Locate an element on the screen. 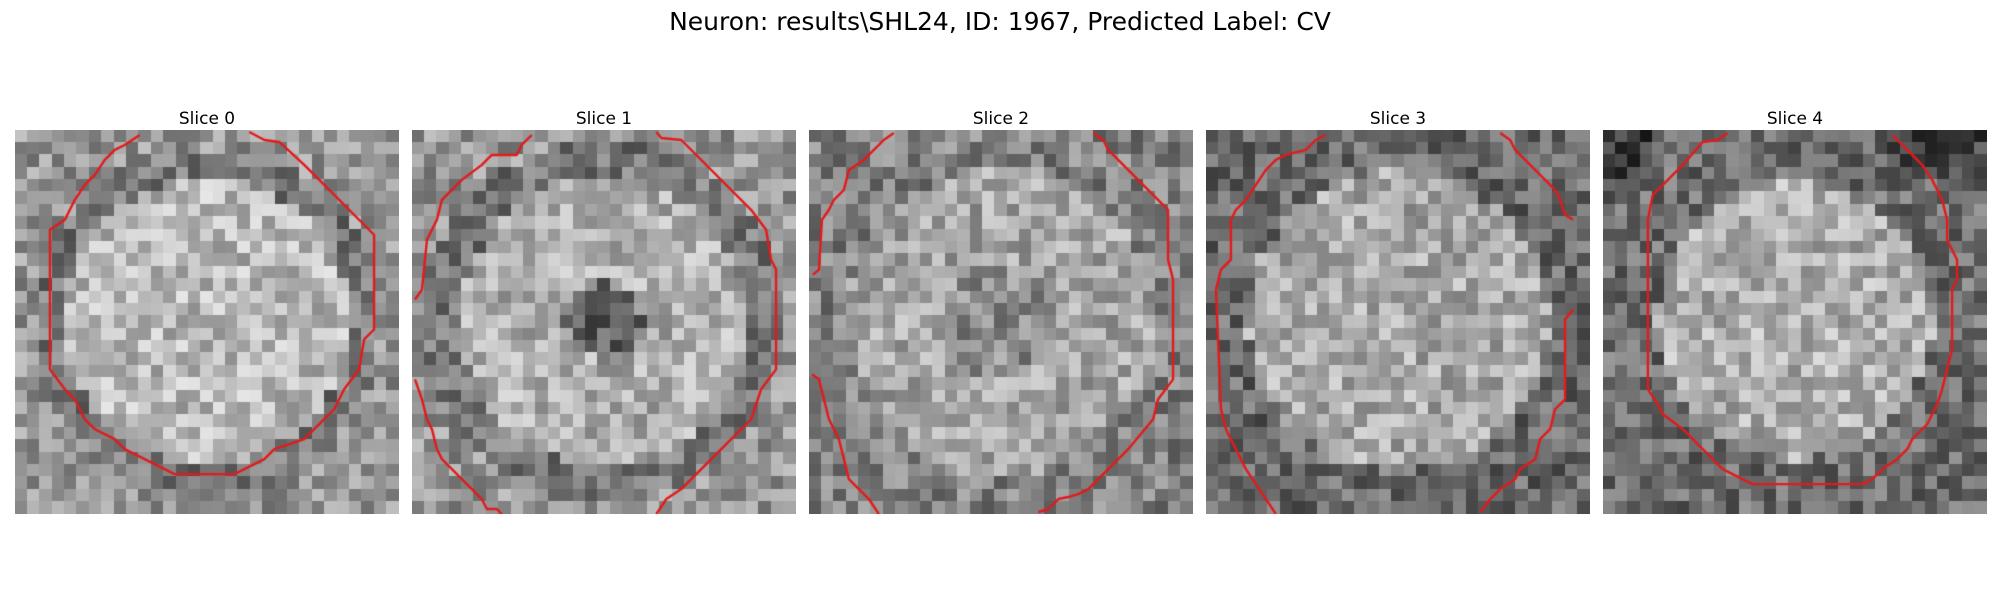  slice-title: Slice 0 is located at coordinates (207, 119).